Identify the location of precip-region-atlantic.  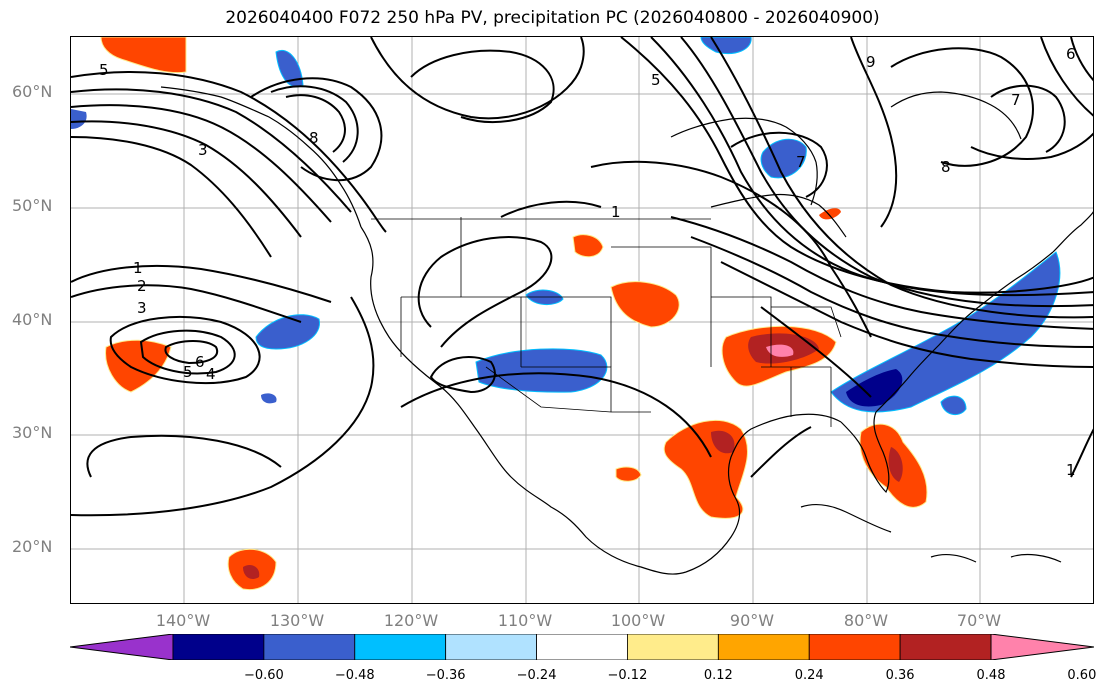
(953, 405).